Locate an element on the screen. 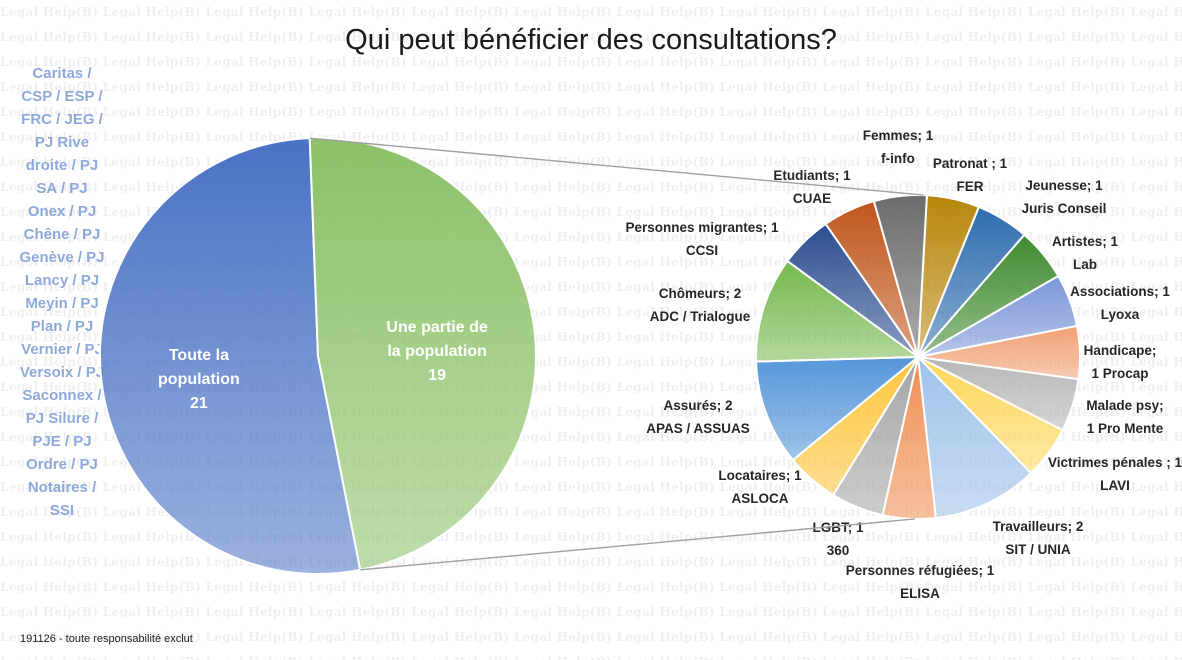 Image resolution: width=1182 pixels, height=660 pixels. secondary-slice-label: Jeunesse; 1 Juris Conseil is located at coordinates (1064, 197).